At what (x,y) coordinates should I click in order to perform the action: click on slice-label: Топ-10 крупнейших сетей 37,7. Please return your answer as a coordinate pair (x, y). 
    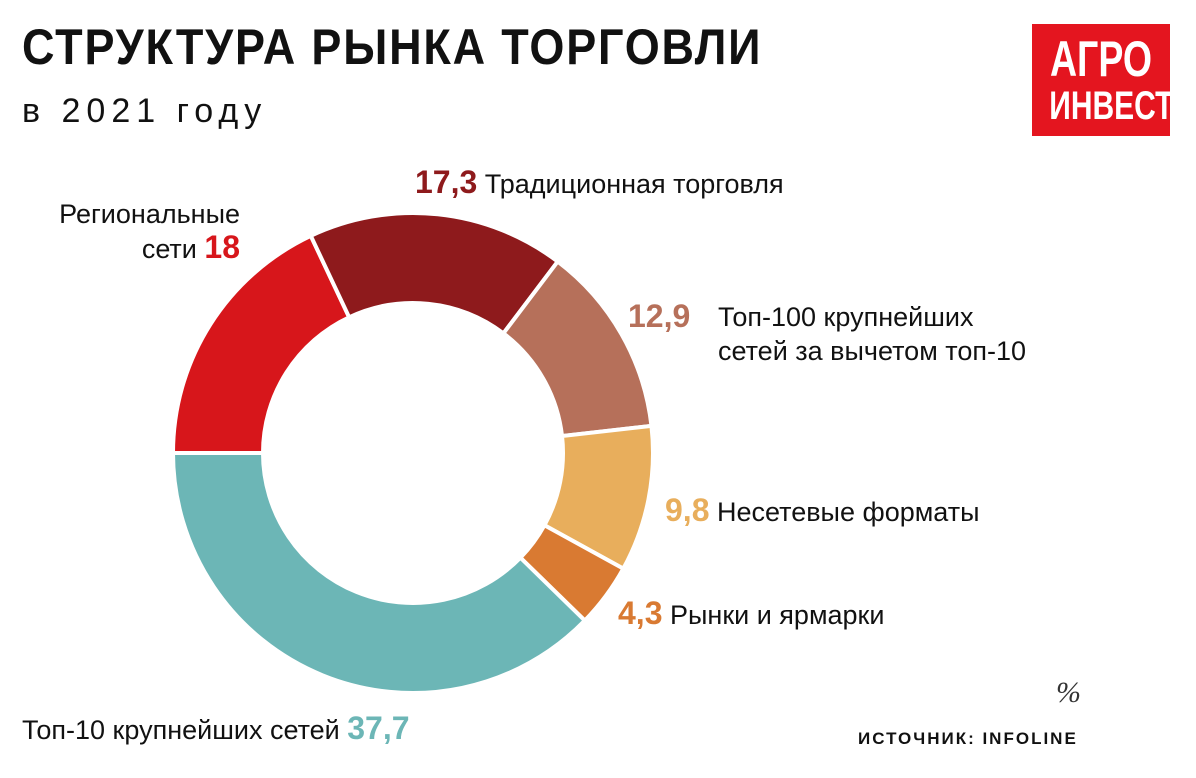
    Looking at the image, I should click on (216, 729).